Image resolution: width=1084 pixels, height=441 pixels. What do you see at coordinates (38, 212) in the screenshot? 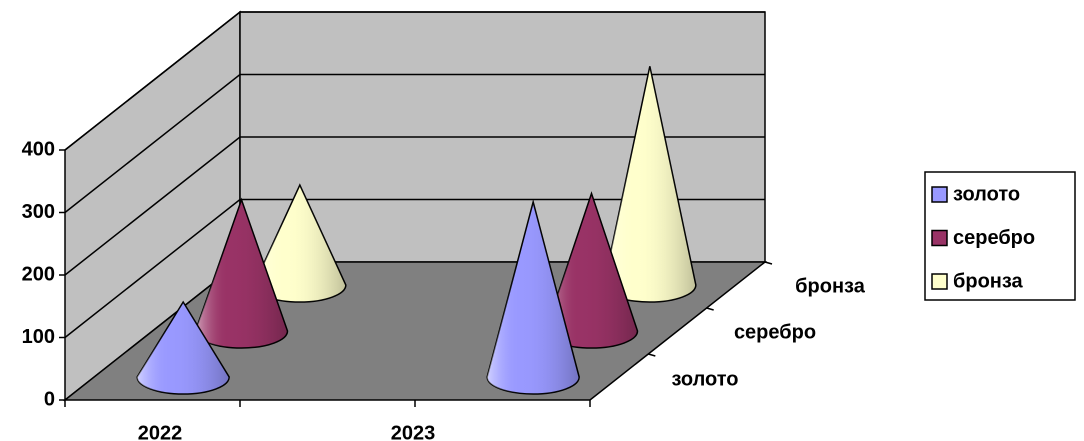
I see `y-tick-label: 300` at bounding box center [38, 212].